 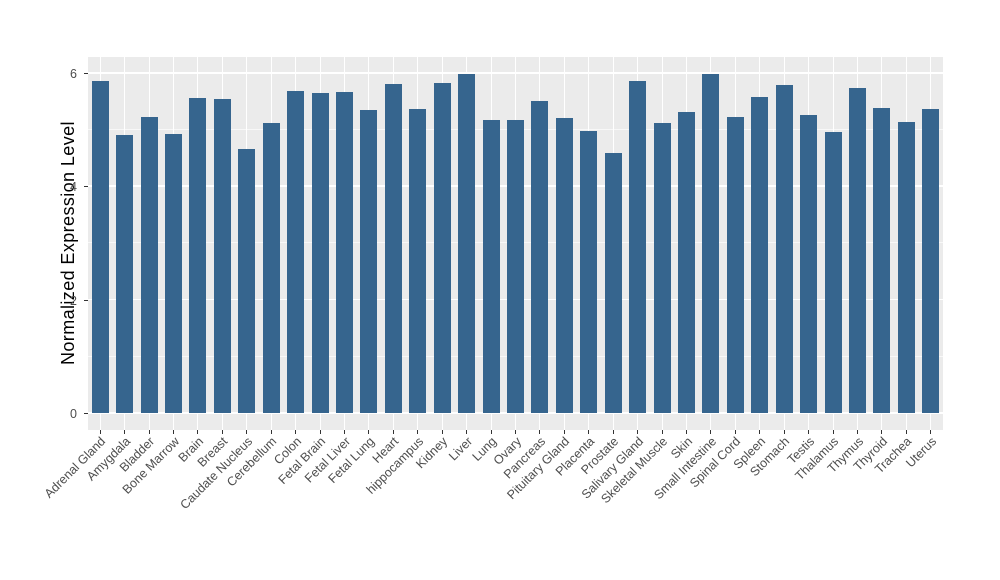 What do you see at coordinates (73, 187) in the screenshot?
I see `y-tick-label: 4` at bounding box center [73, 187].